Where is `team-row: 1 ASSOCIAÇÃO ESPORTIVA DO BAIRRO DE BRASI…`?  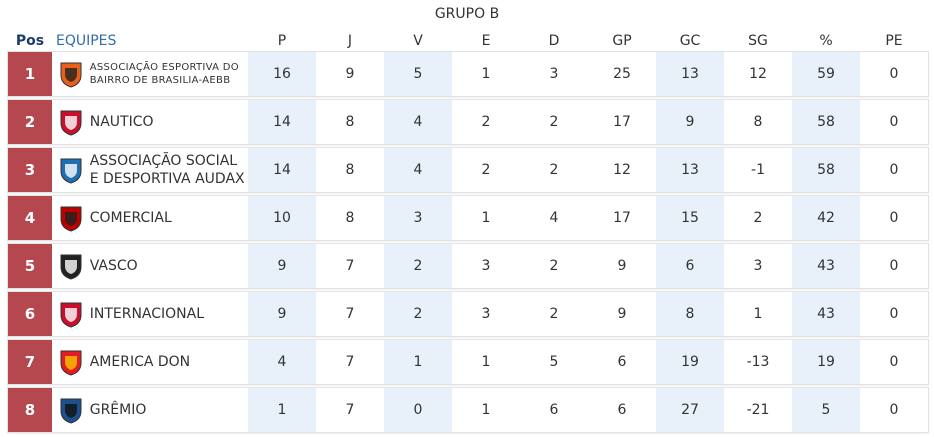 team-row: 1 ASSOCIAÇÃO ESPORTIVA DO BAIRRO DE BRASI… is located at coordinates (468, 74).